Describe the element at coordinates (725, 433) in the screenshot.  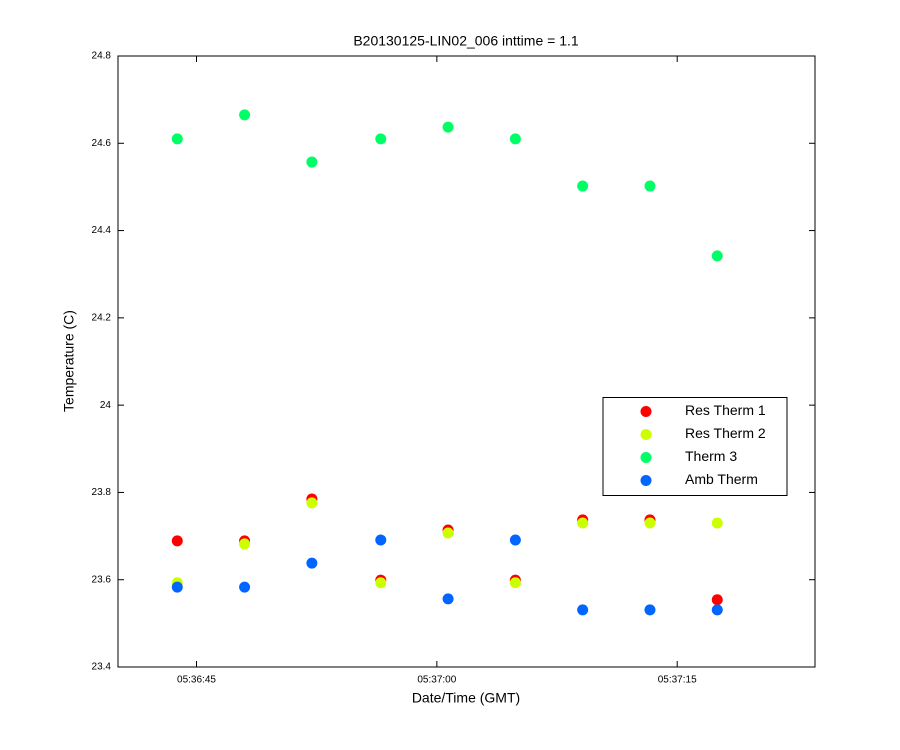
I see `legend-label: Res Therm 2` at that location.